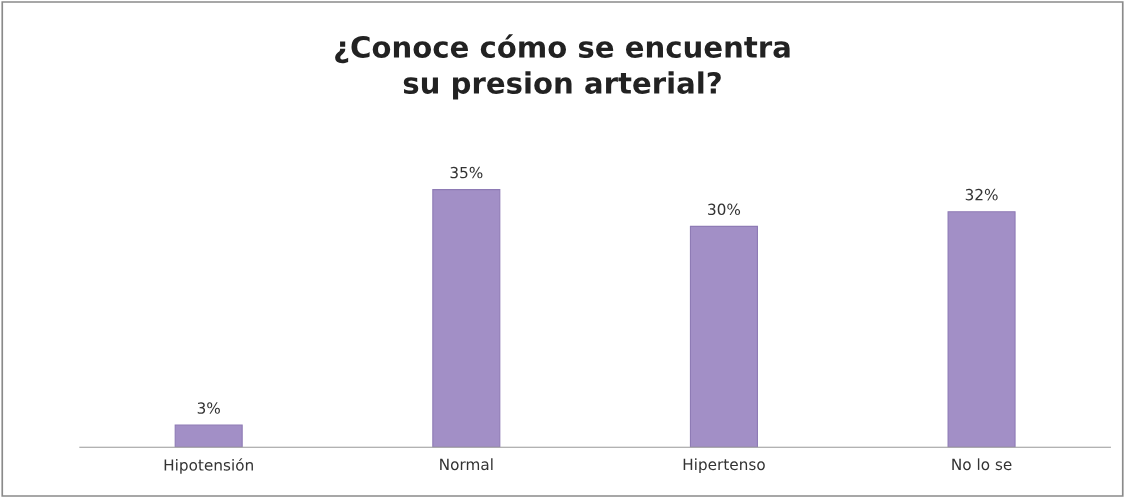 The image size is (1125, 498). I want to click on chart-title: ¿Conoce cómo se encuentra su presion arterial?, so click(562, 67).